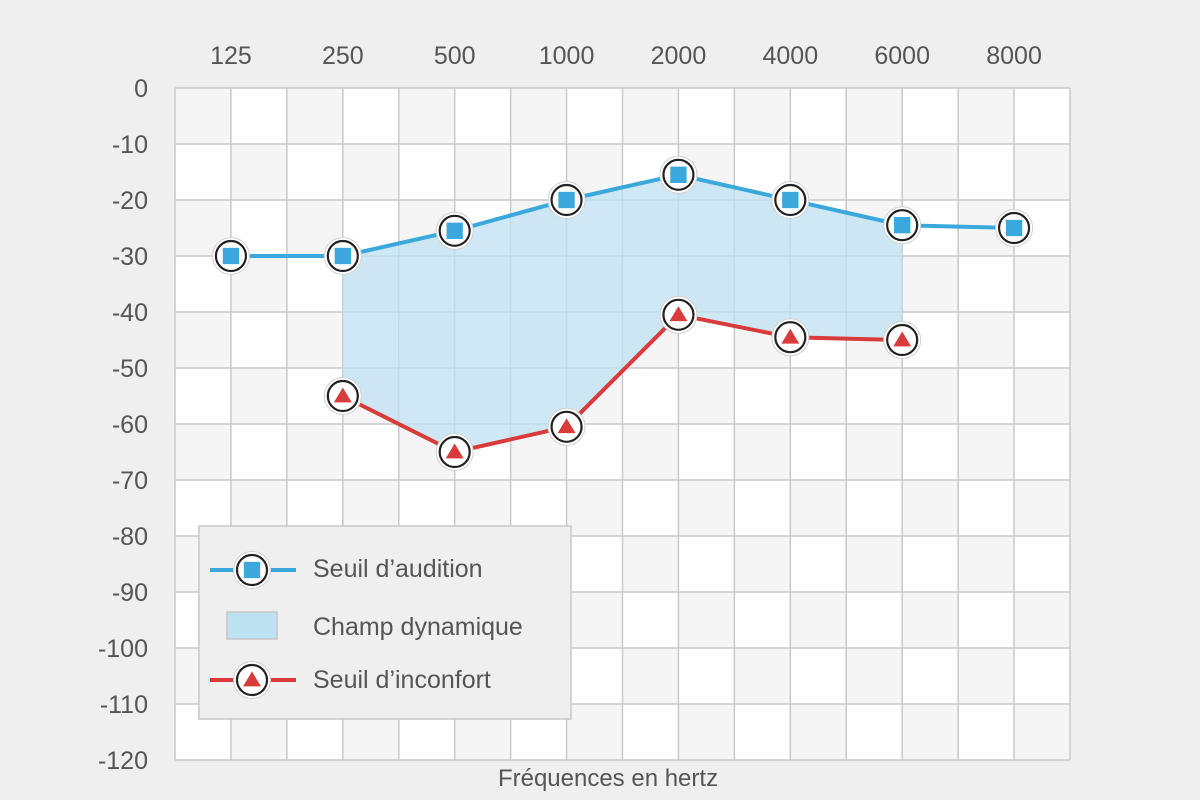  What do you see at coordinates (130, 481) in the screenshot?
I see `y-tick-label: -70` at bounding box center [130, 481].